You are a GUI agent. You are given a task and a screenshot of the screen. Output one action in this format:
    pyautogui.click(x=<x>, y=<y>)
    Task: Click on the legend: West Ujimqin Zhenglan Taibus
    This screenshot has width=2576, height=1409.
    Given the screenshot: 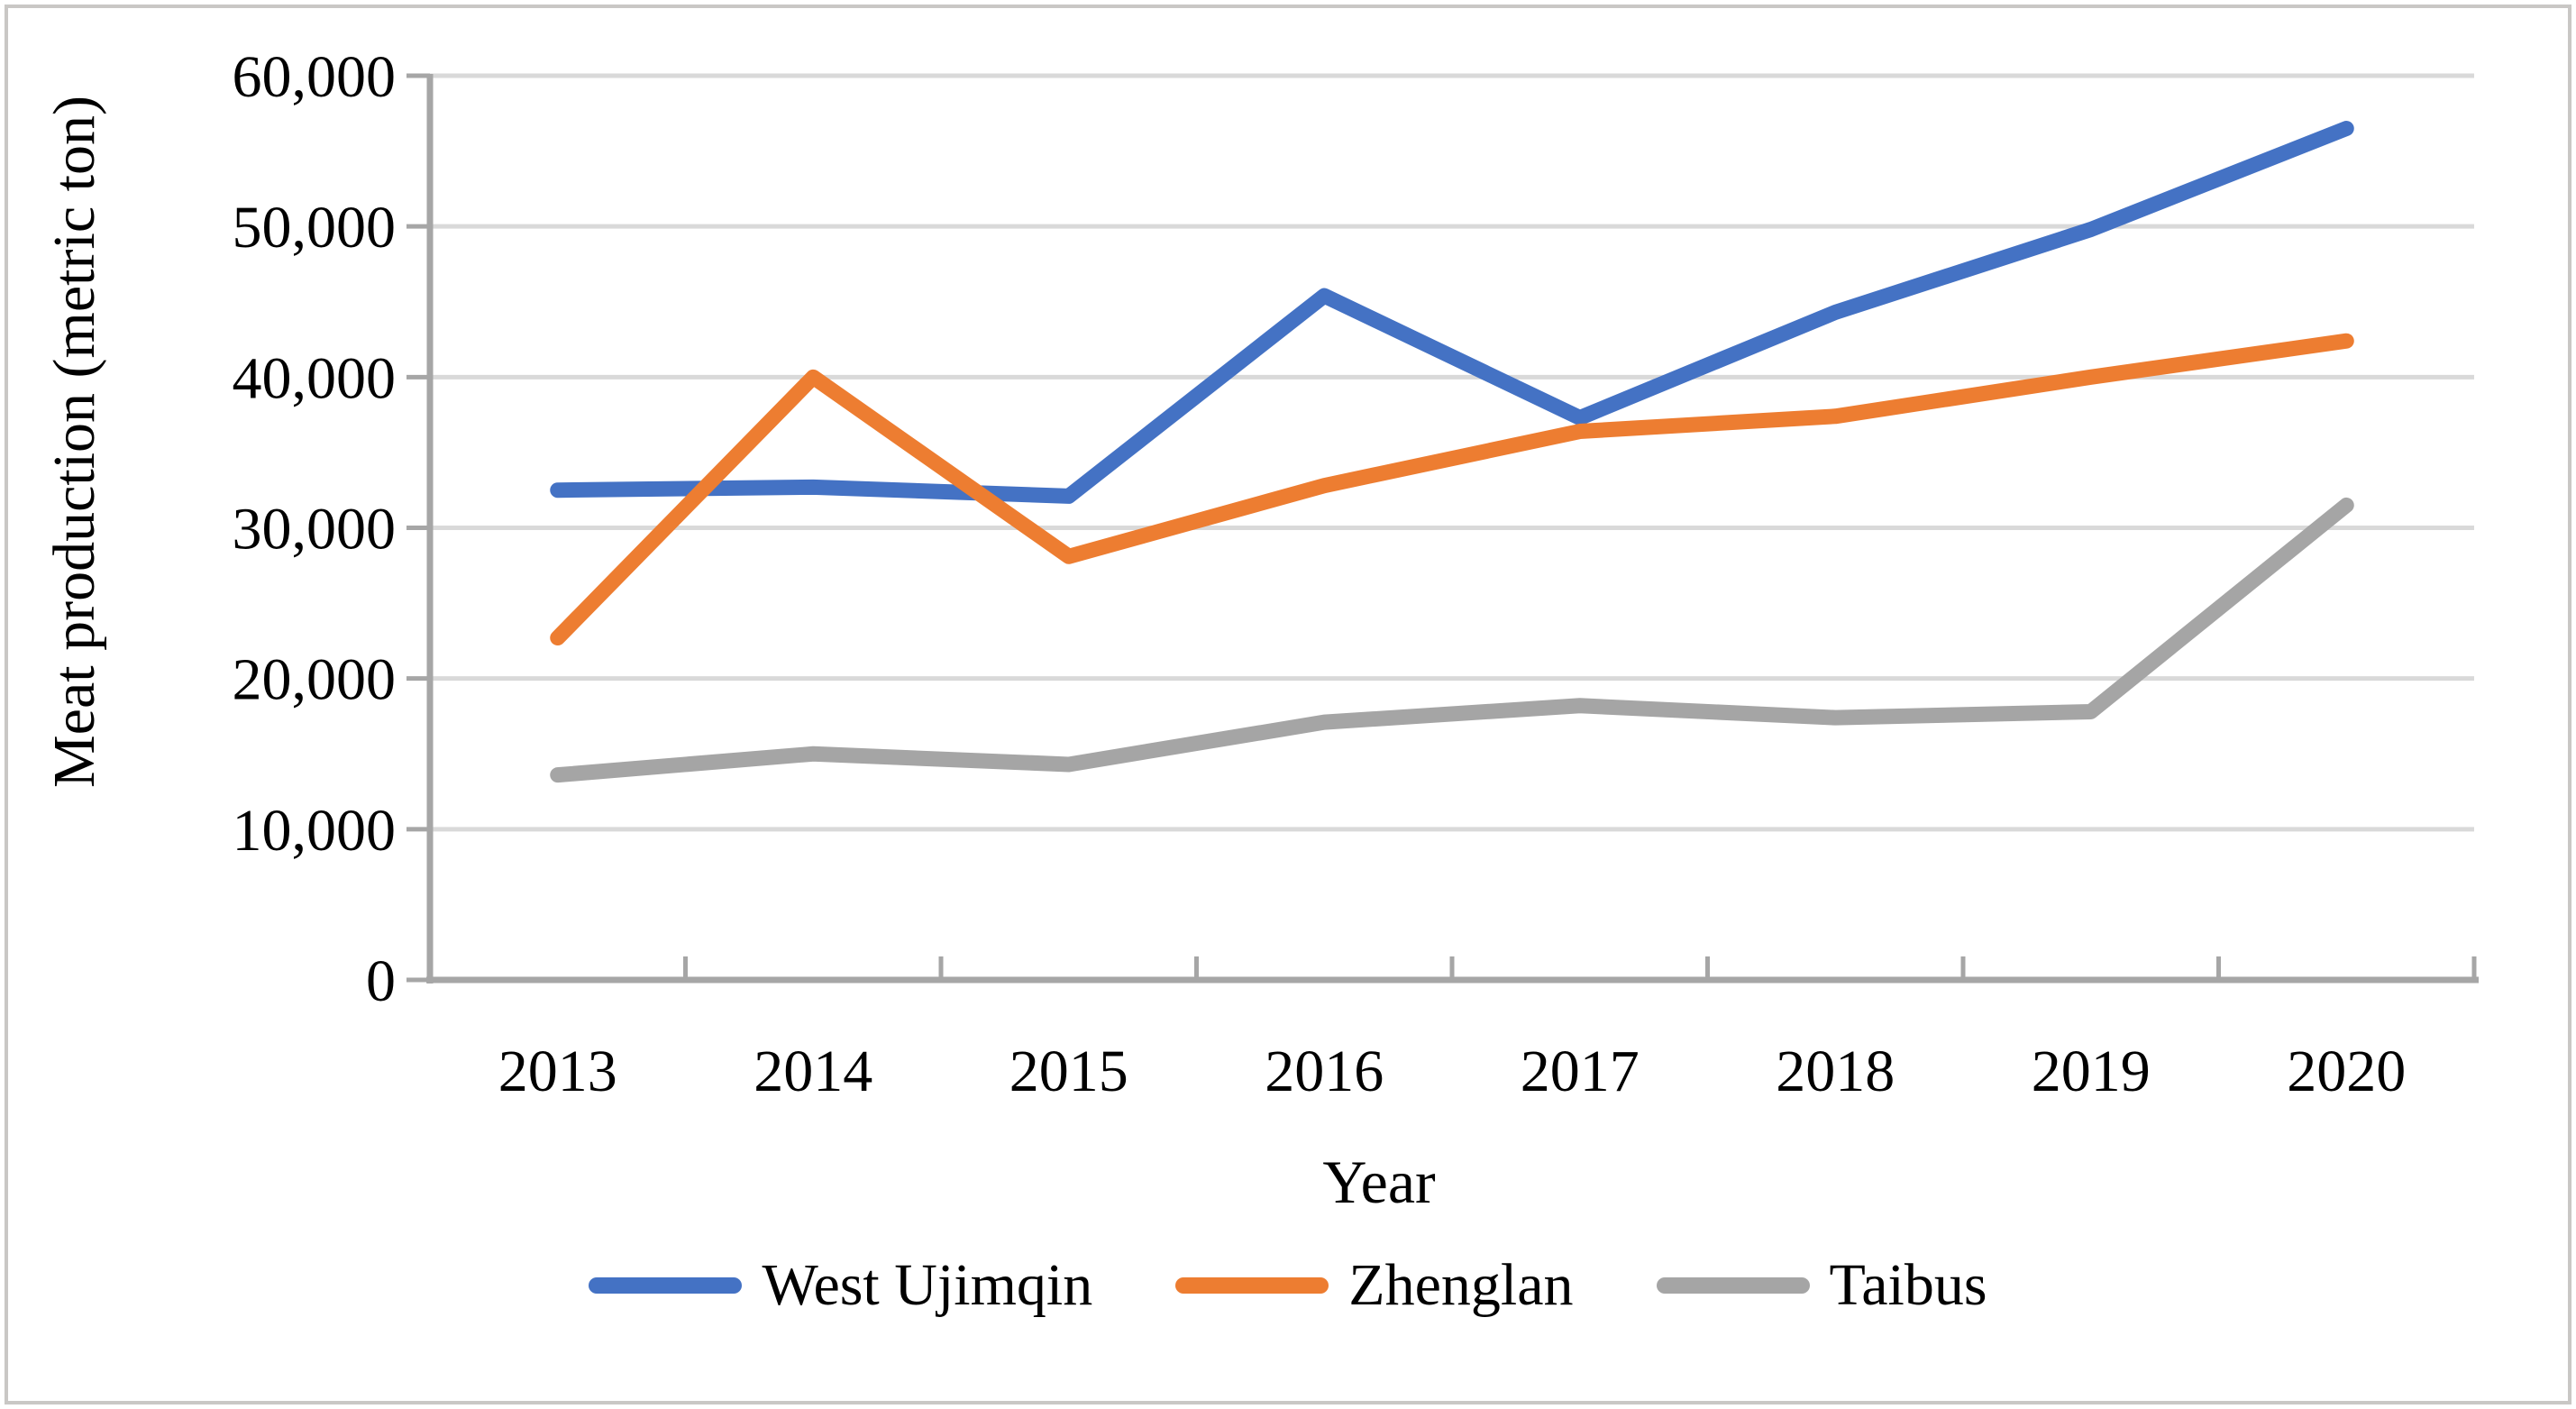 What is the action you would take?
    pyautogui.click(x=1288, y=1285)
    